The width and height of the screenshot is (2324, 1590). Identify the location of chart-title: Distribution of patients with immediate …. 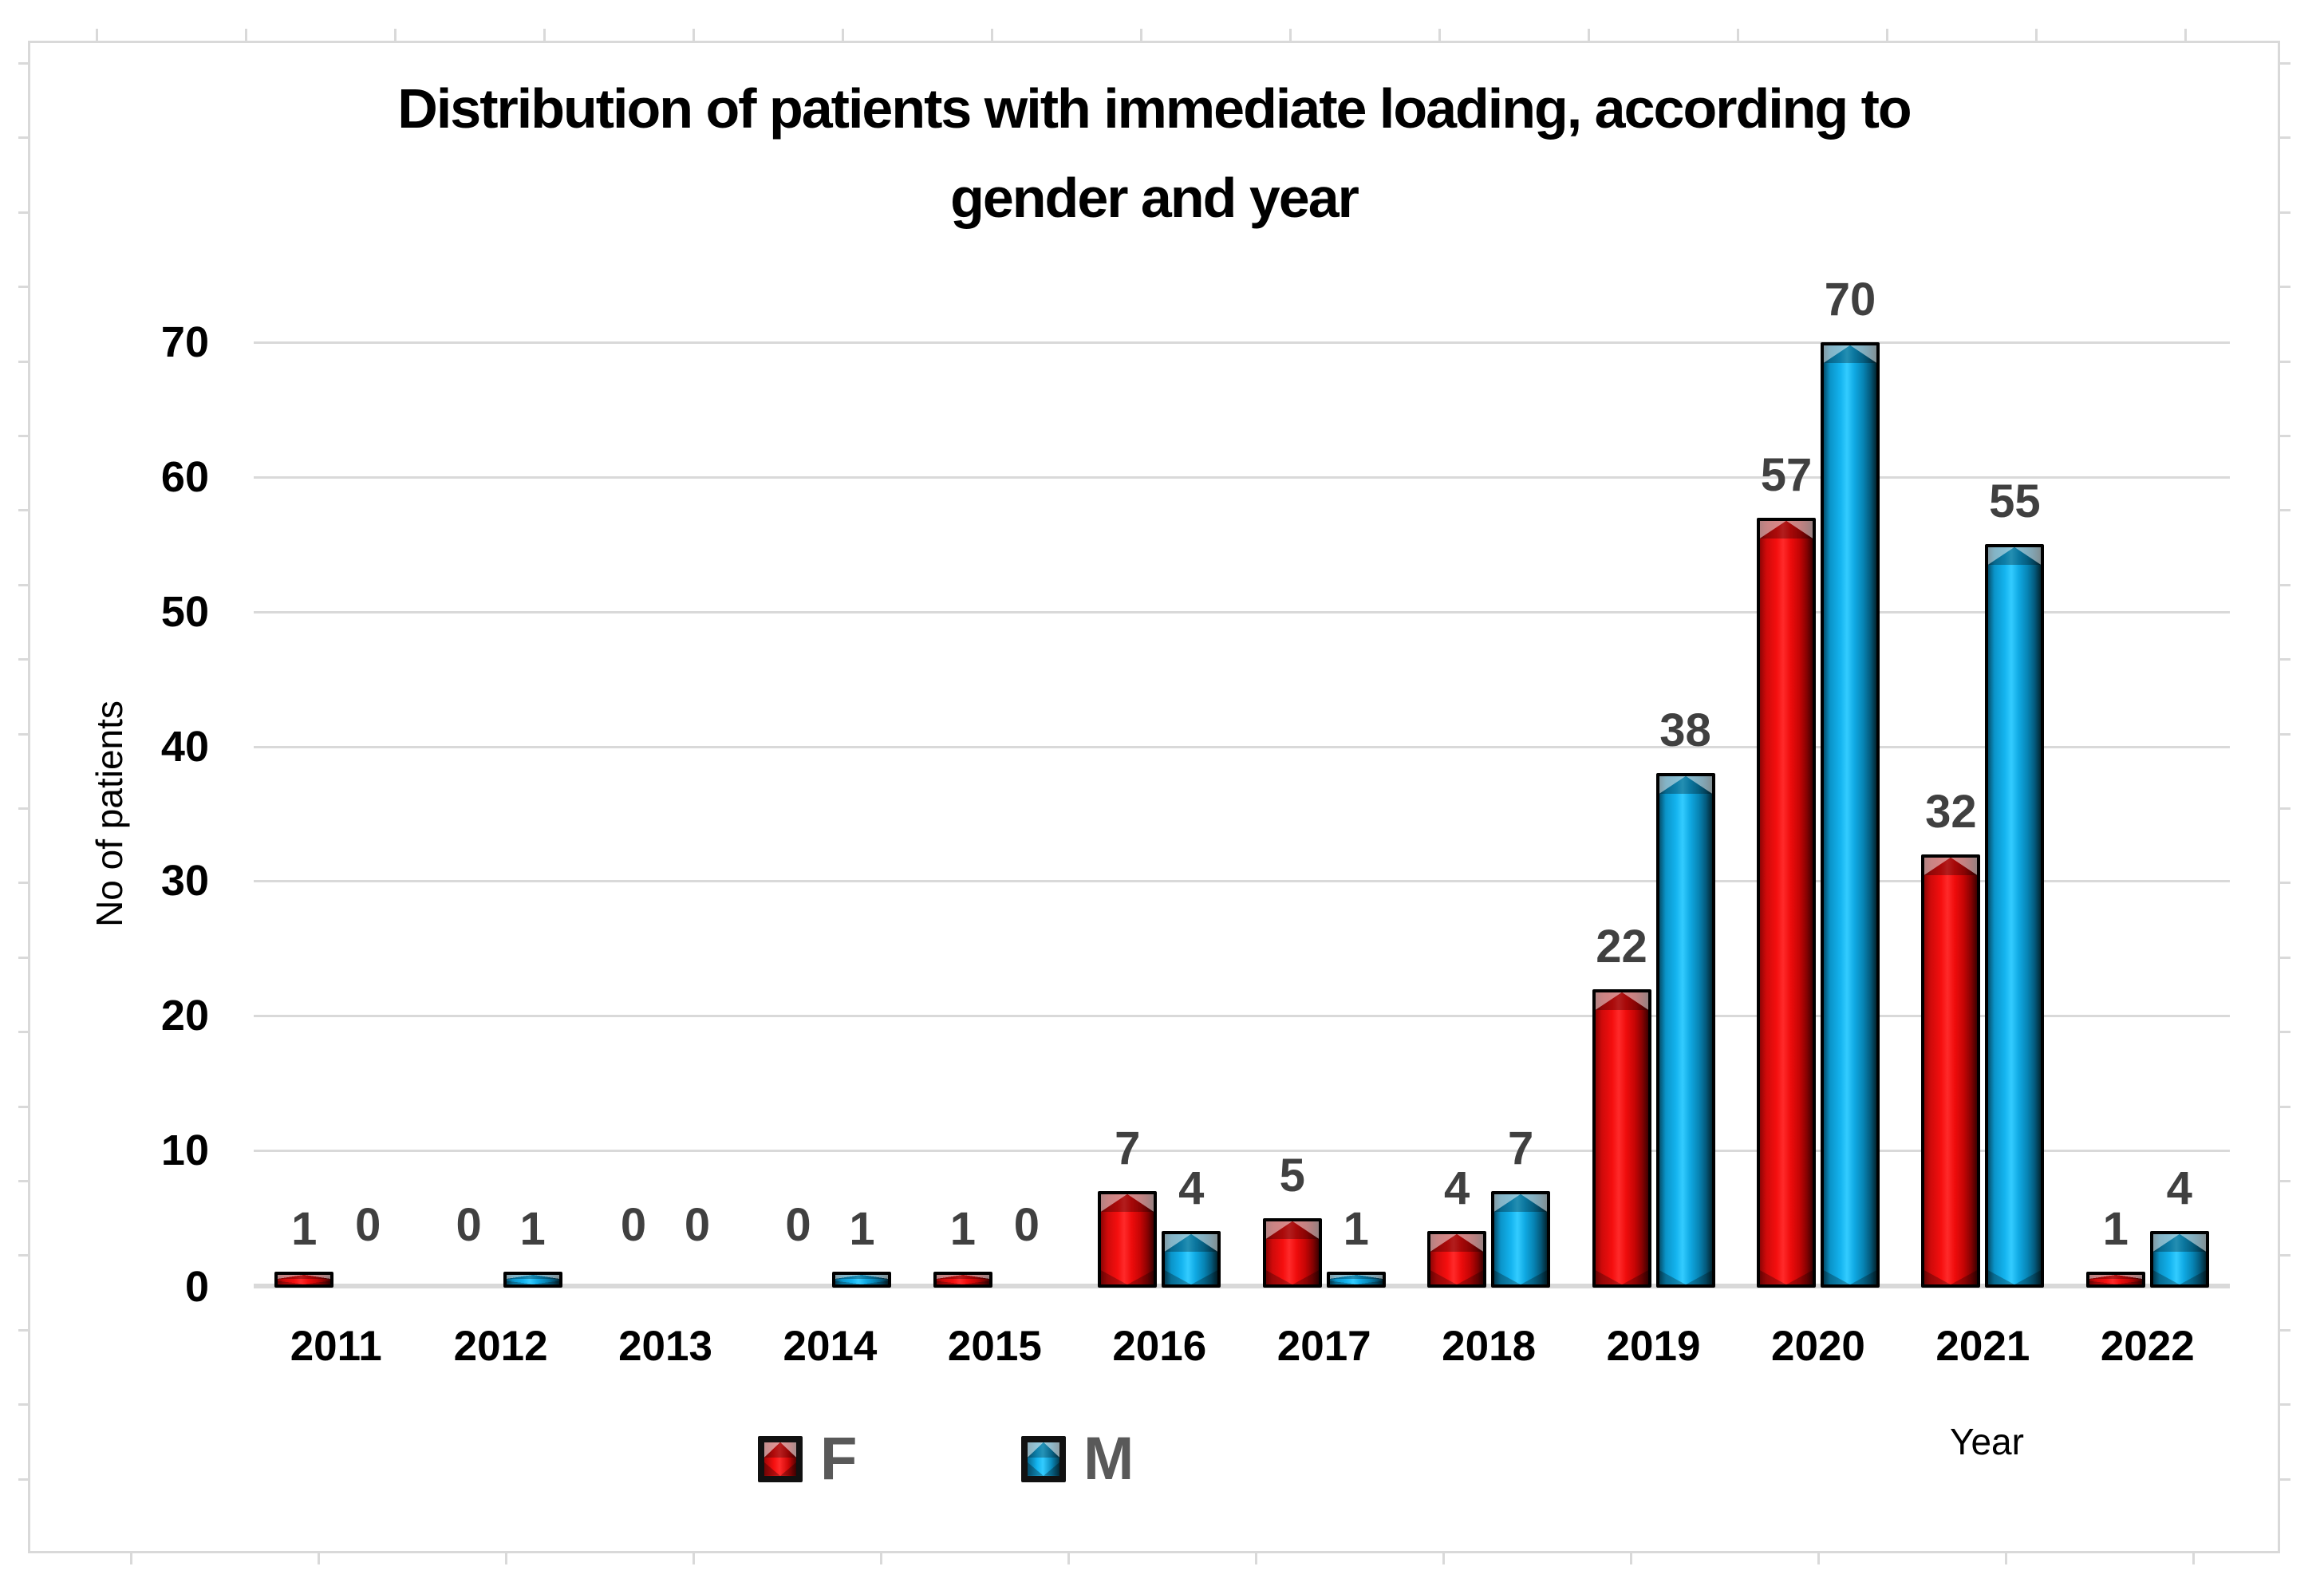
(1154, 153).